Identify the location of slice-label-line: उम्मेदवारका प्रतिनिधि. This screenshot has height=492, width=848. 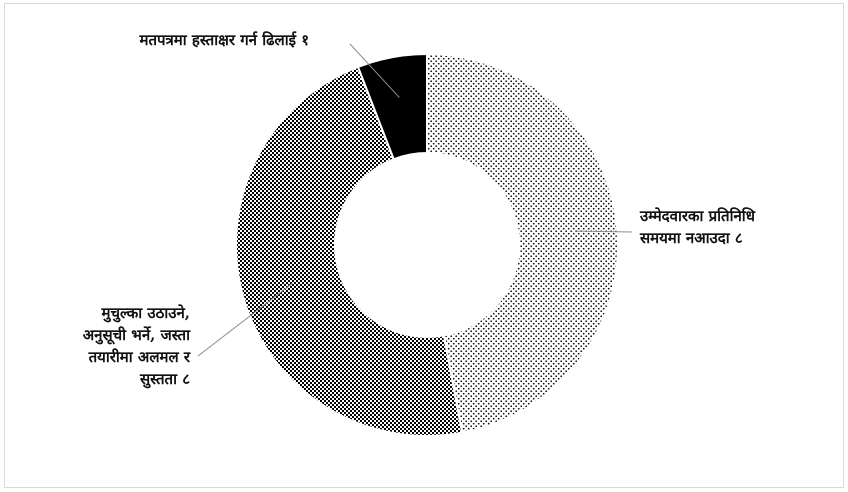
(697, 216).